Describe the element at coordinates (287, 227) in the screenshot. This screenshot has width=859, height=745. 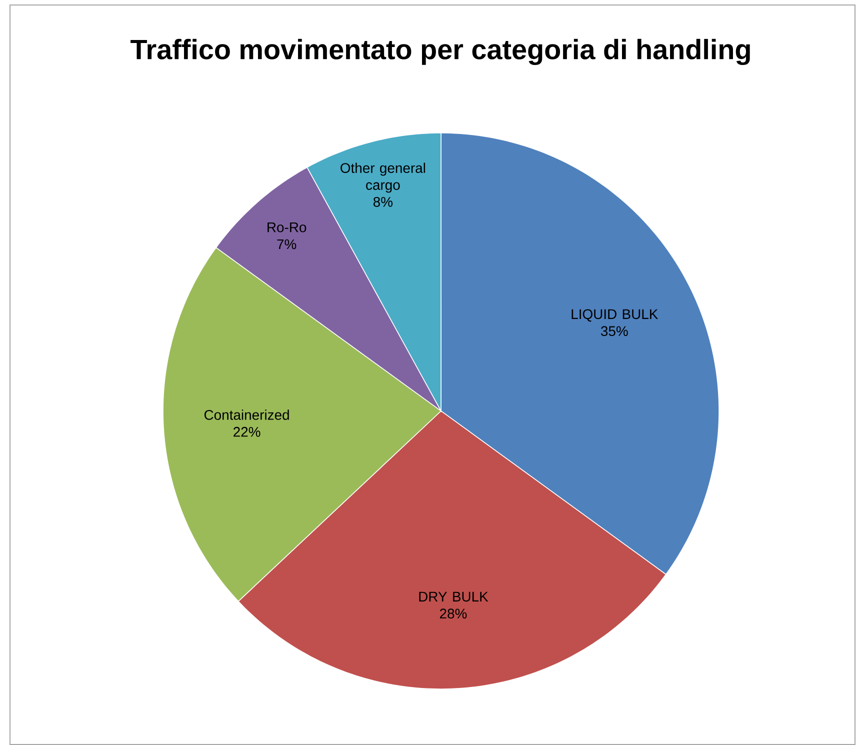
I see `slice-label: Ro-Ro` at that location.